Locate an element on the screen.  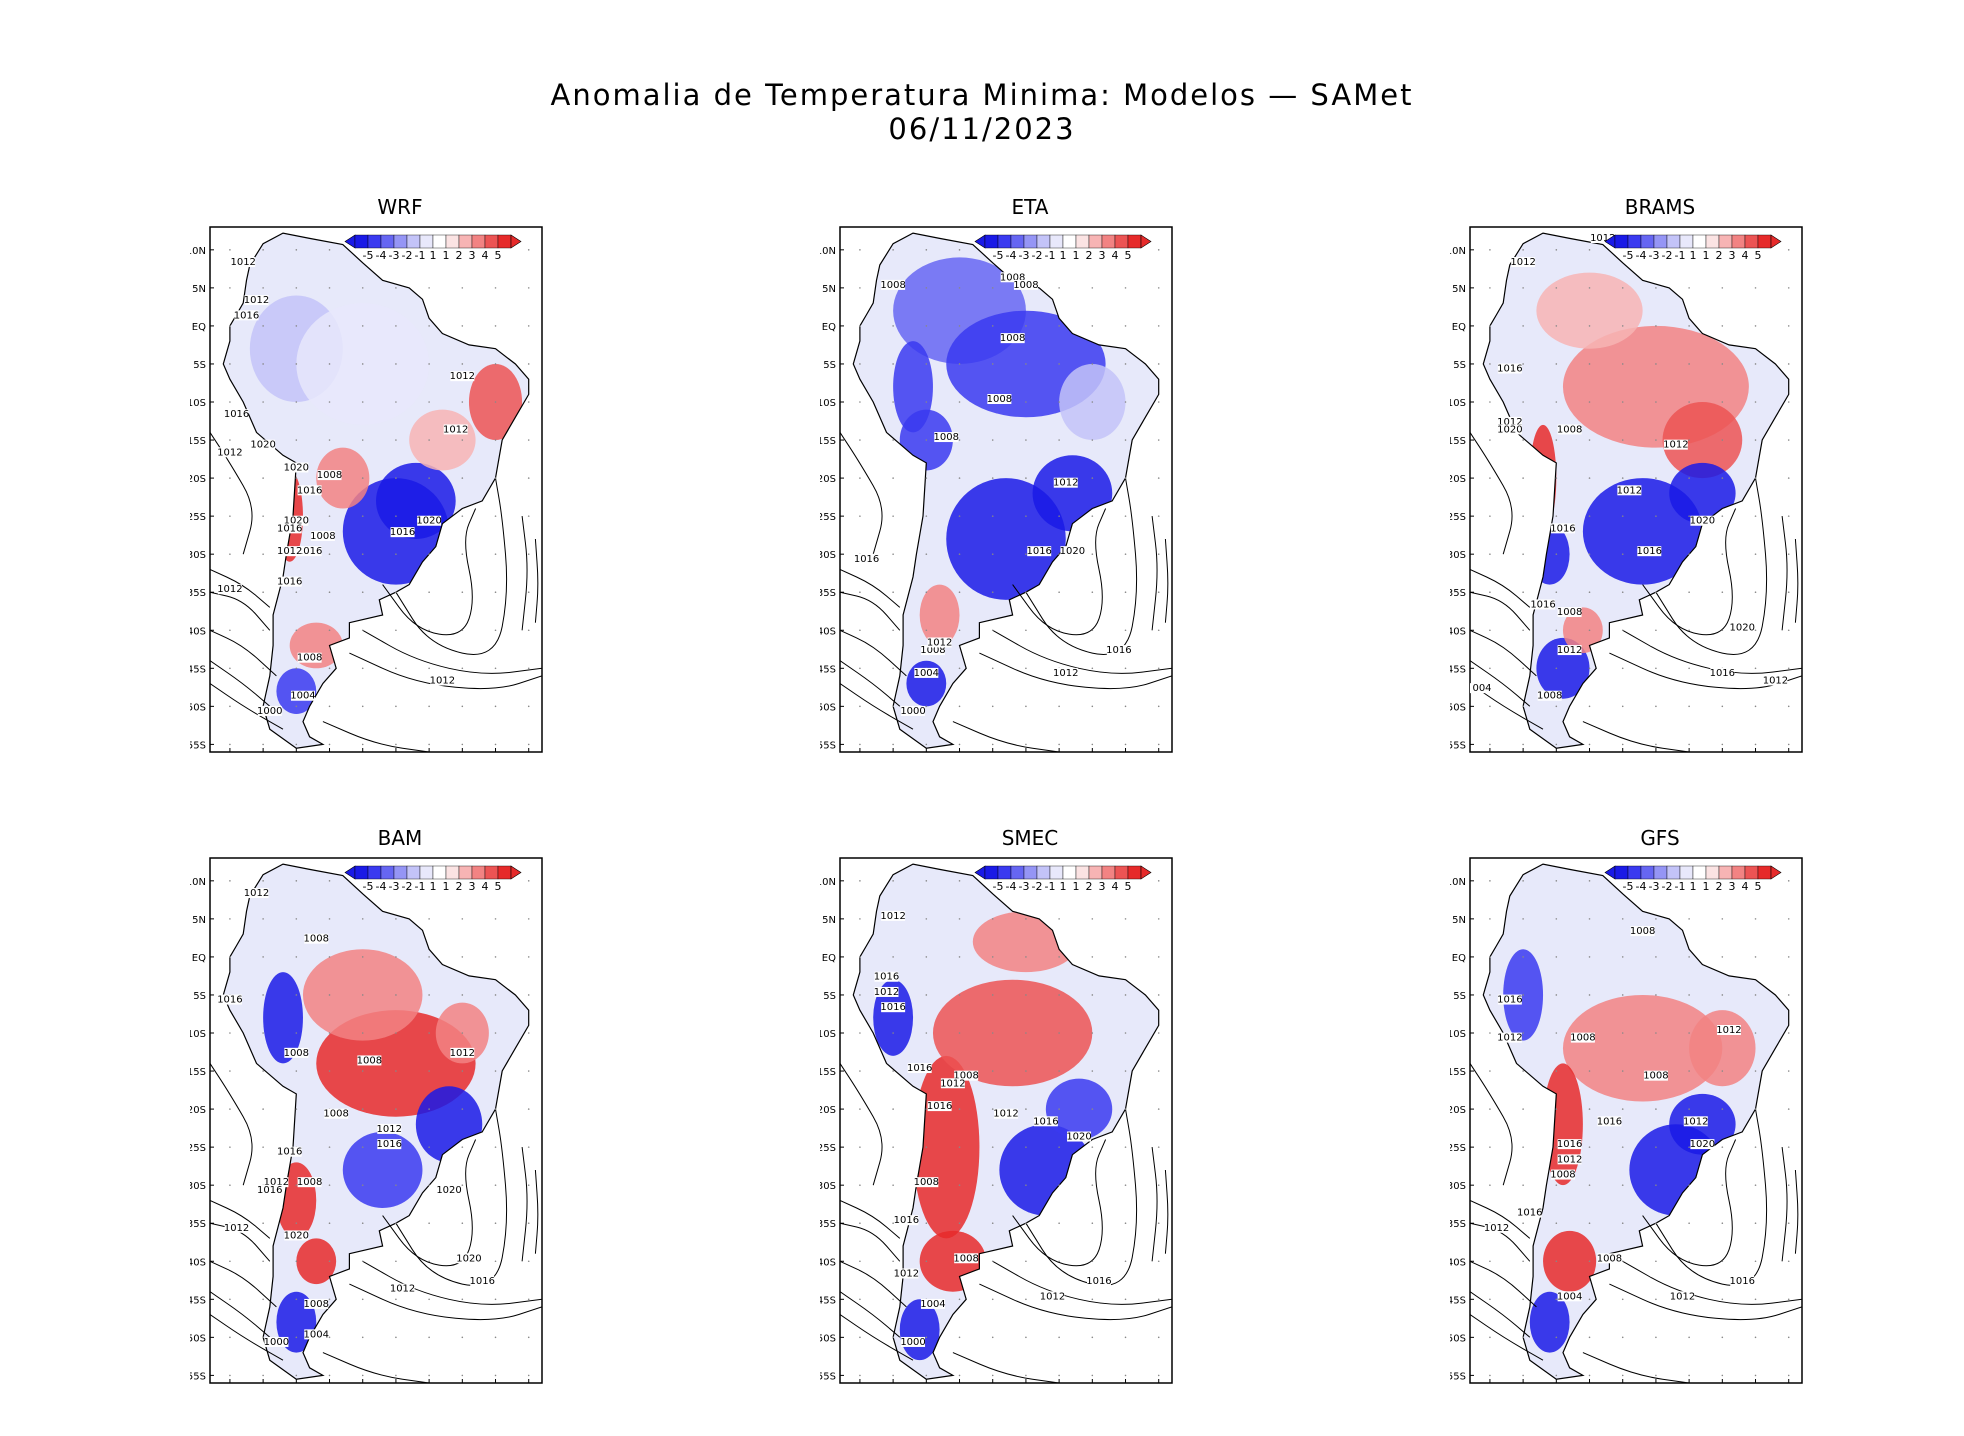
colorbar-label: -3 is located at coordinates (1654, 255).